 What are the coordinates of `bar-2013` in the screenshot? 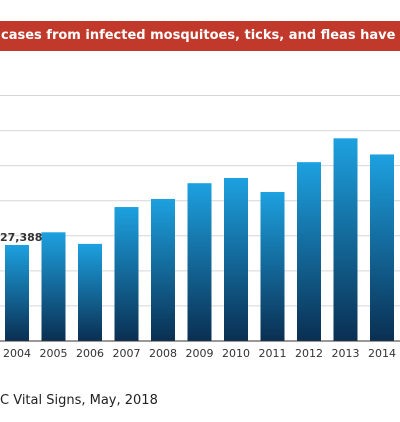 It's located at (345, 239).